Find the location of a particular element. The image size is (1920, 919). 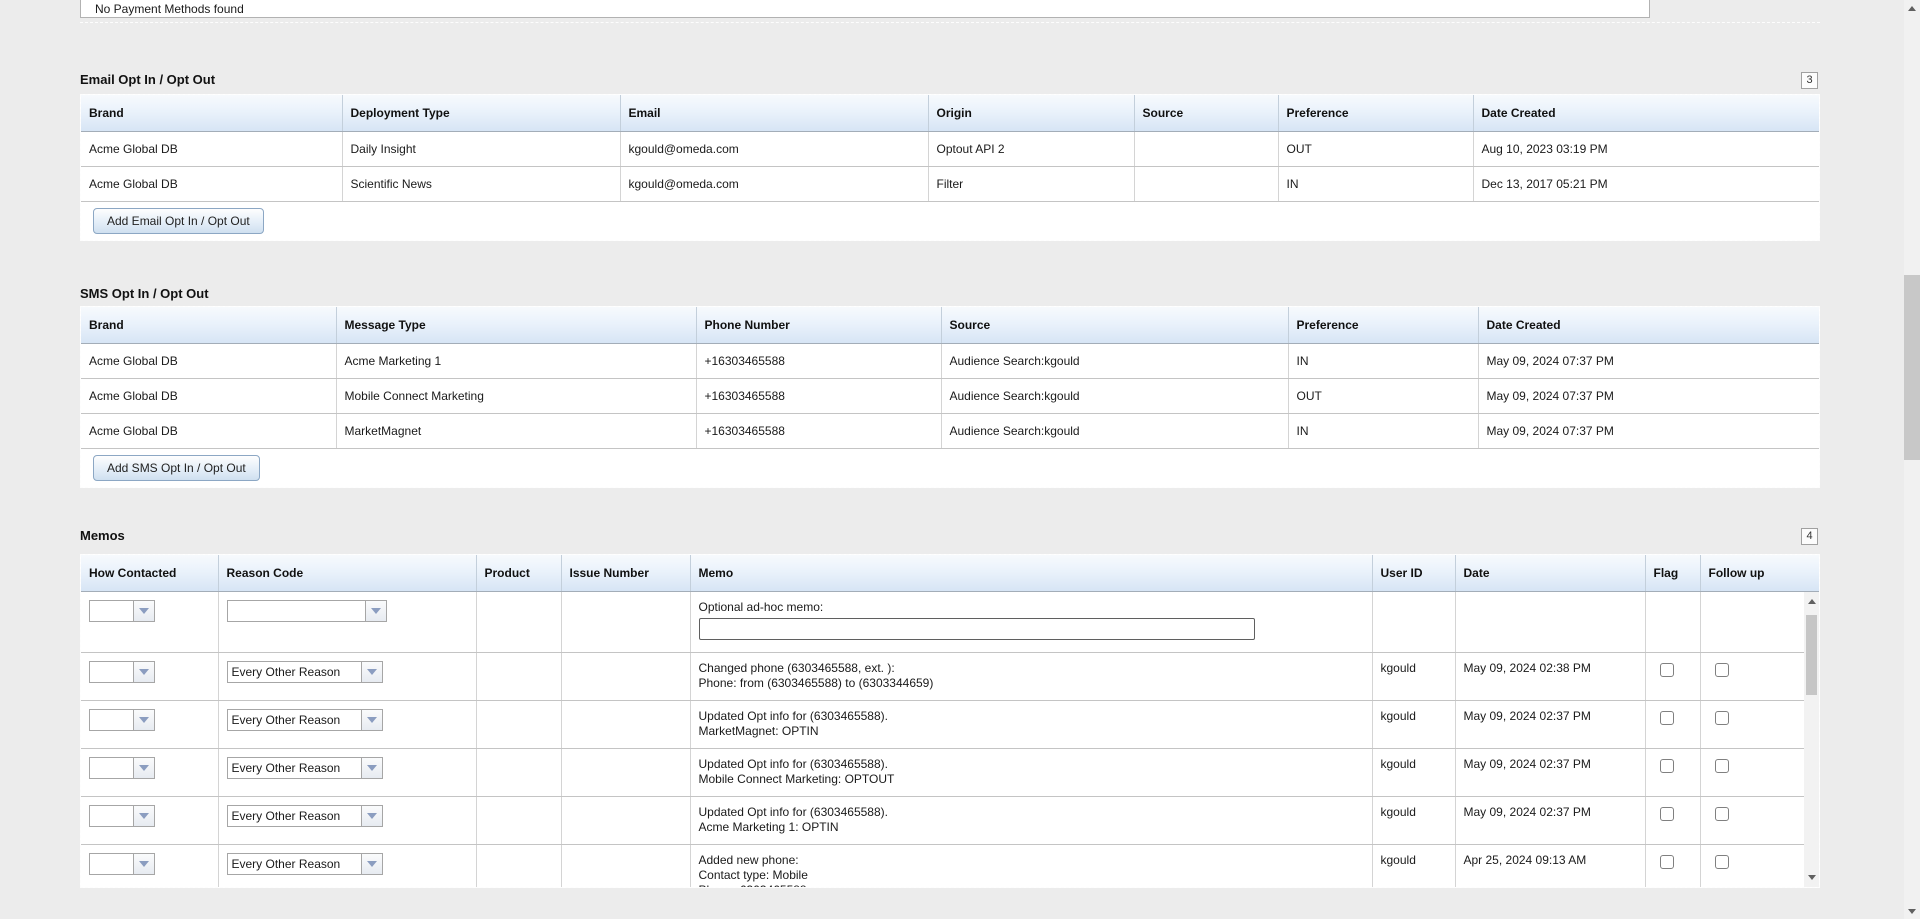

date-created-cell: Dec 13, 2017 05:21 PM is located at coordinates (1646, 184).